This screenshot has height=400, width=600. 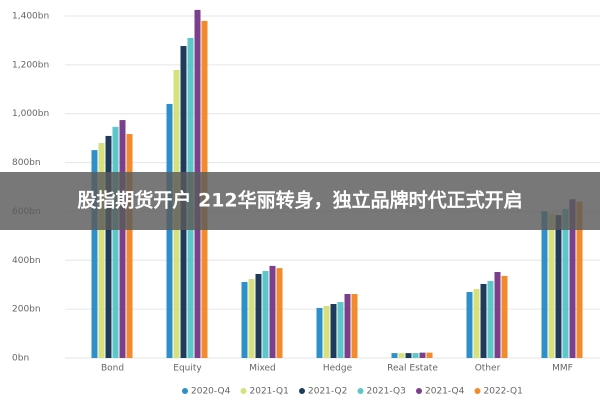 What do you see at coordinates (386, 392) in the screenshot?
I see `legend-label: 2021-Q3` at bounding box center [386, 392].